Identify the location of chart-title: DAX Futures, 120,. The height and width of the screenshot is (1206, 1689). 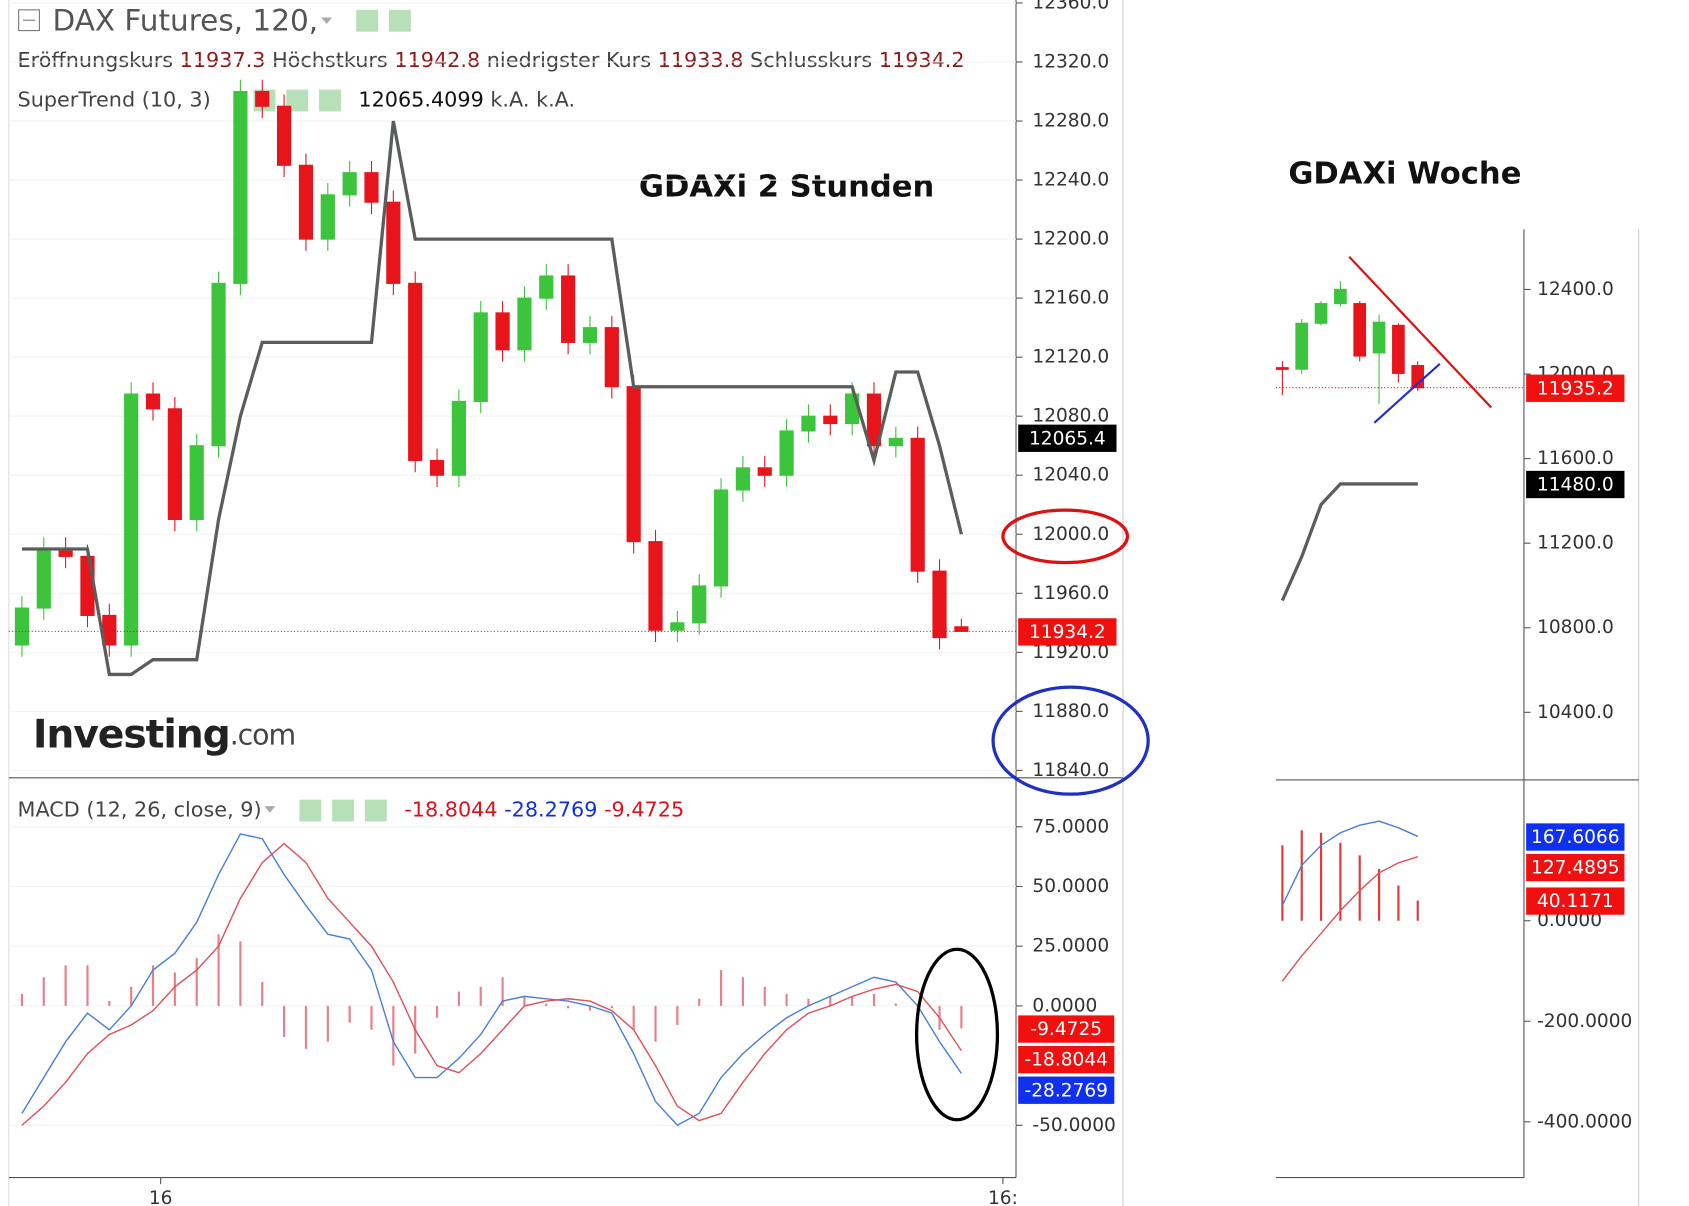
(186, 20).